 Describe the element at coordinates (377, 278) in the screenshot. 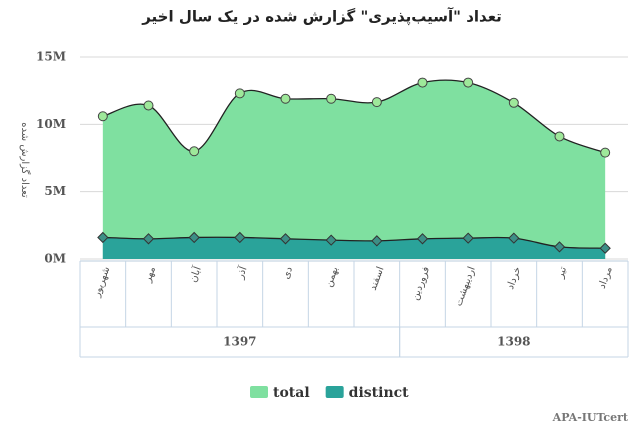

I see `x-tick-label: اسفند` at that location.